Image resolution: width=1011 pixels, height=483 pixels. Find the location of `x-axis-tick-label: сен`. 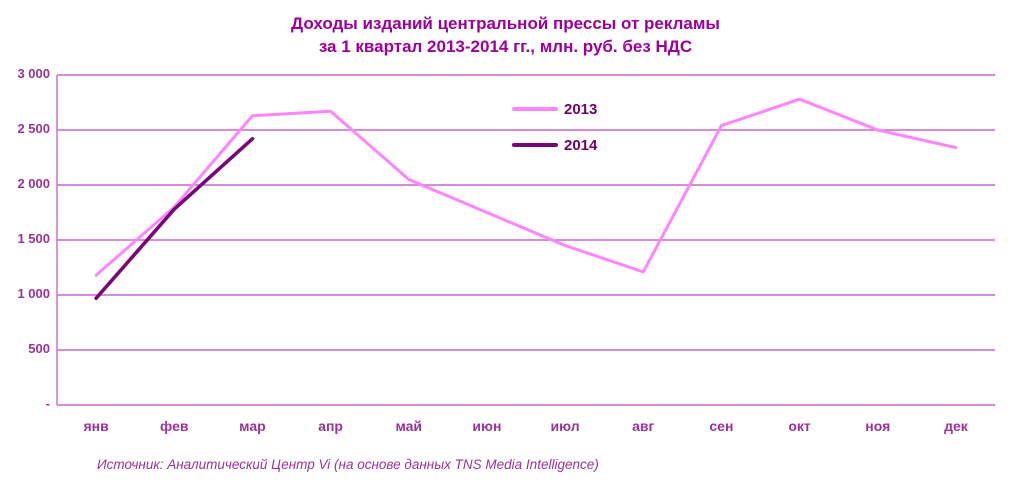

x-axis-tick-label: сен is located at coordinates (721, 426).